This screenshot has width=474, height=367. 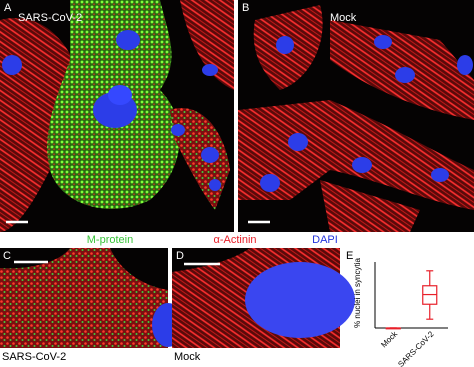 I want to click on panel-label: Mock, so click(x=343, y=18).